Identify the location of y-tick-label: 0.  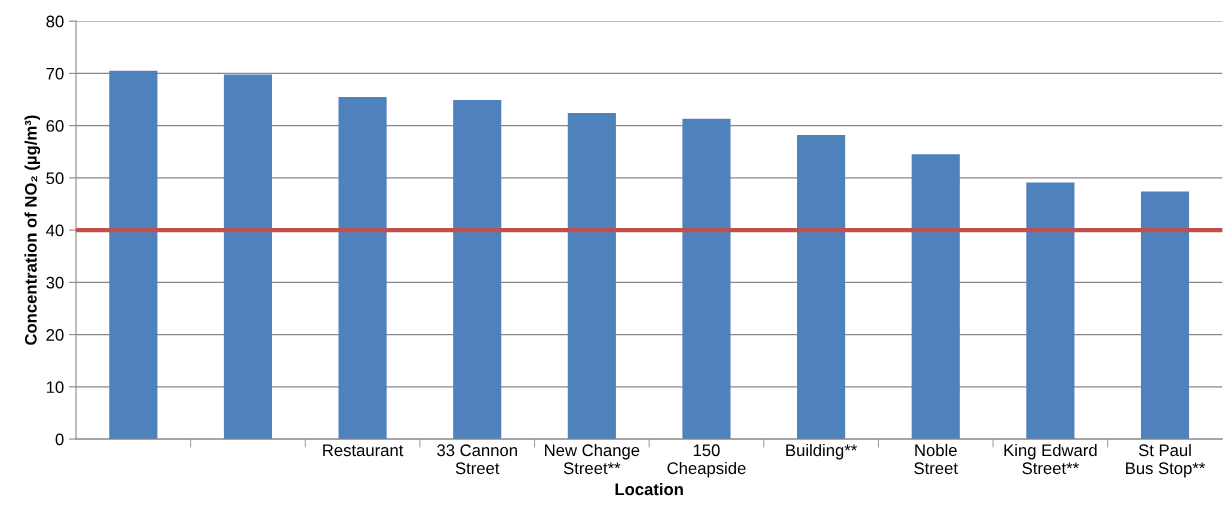
(59, 439).